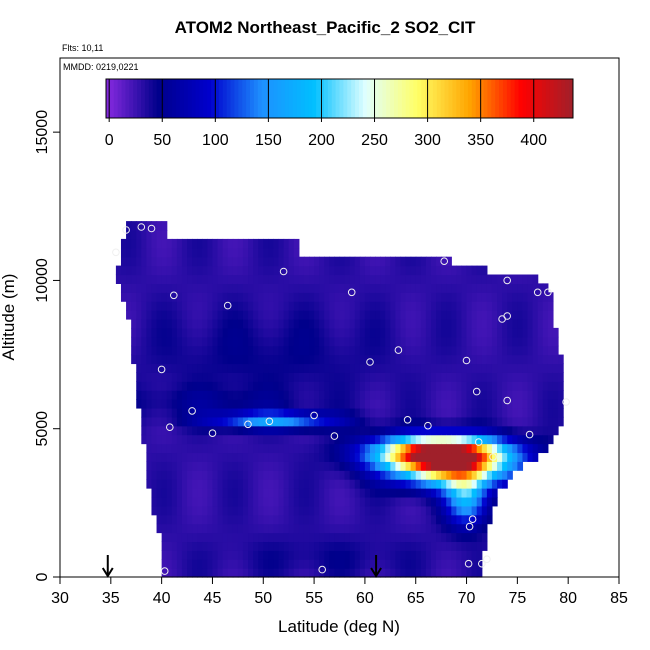 The image size is (650, 650). I want to click on flights-label: Flts: 10,11, so click(83, 48).